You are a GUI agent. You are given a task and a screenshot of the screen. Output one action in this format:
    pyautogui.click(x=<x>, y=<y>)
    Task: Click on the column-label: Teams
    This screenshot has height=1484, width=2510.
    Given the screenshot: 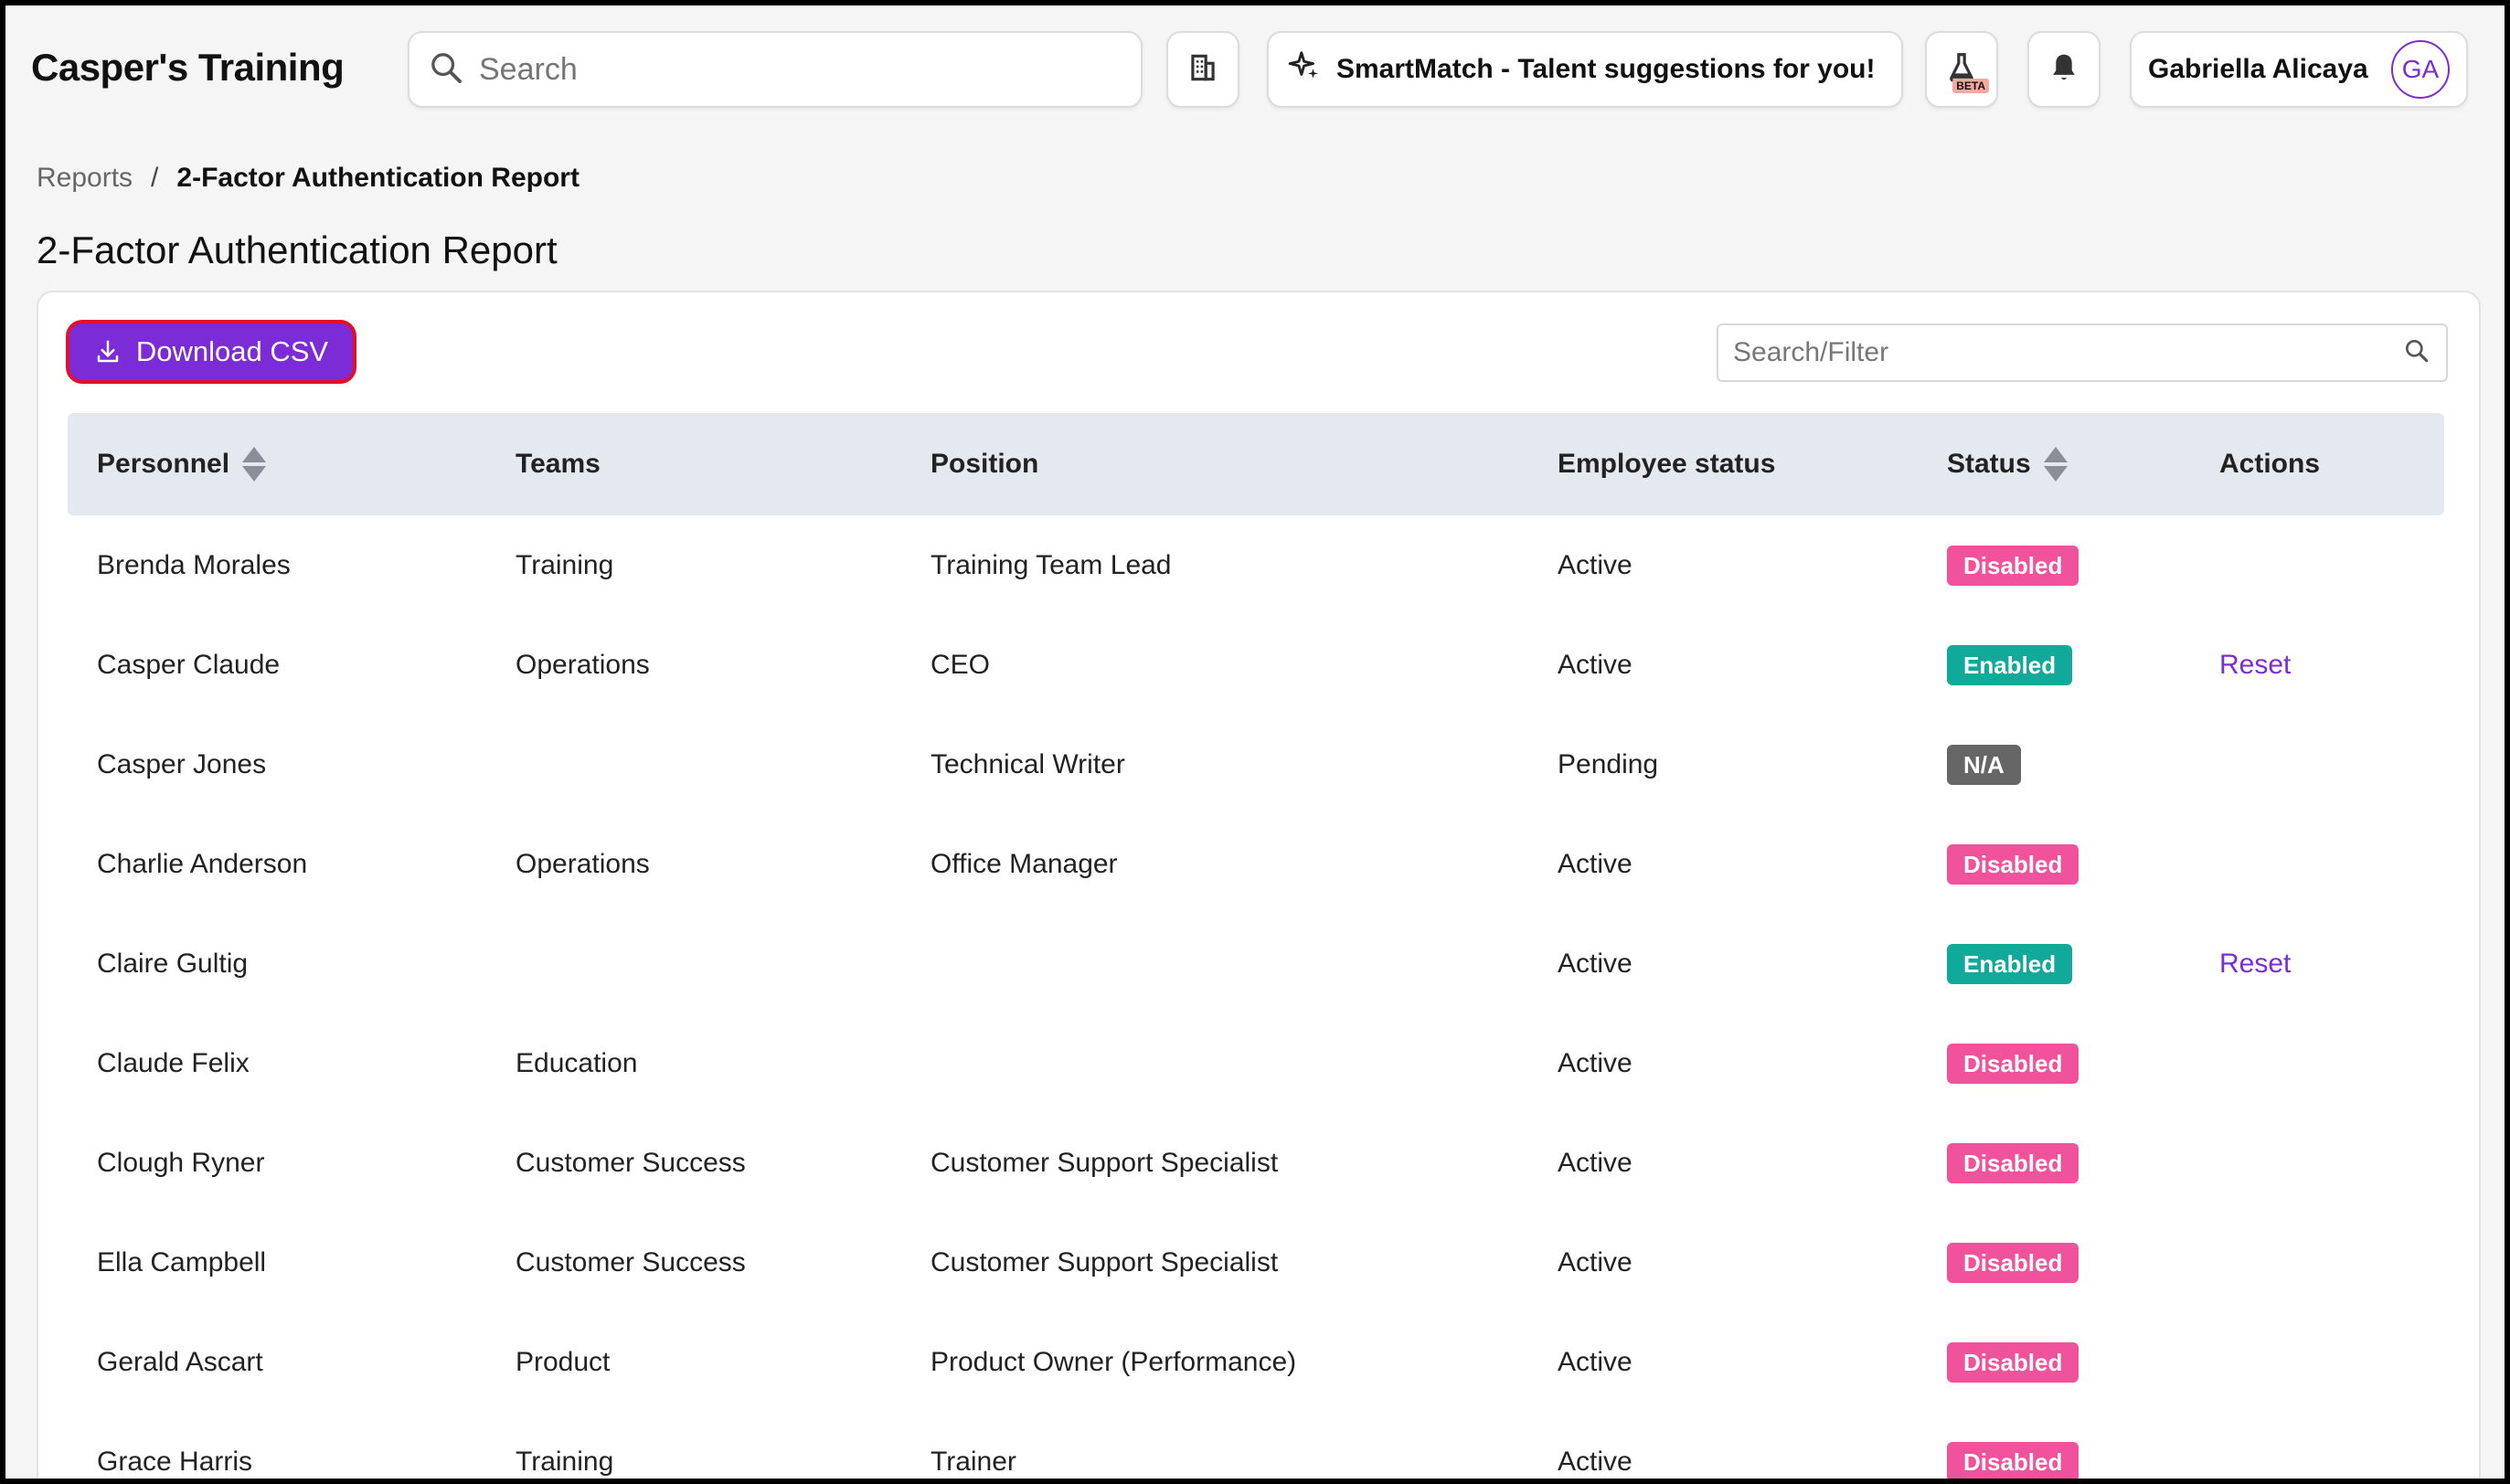 What is the action you would take?
    pyautogui.click(x=558, y=464)
    